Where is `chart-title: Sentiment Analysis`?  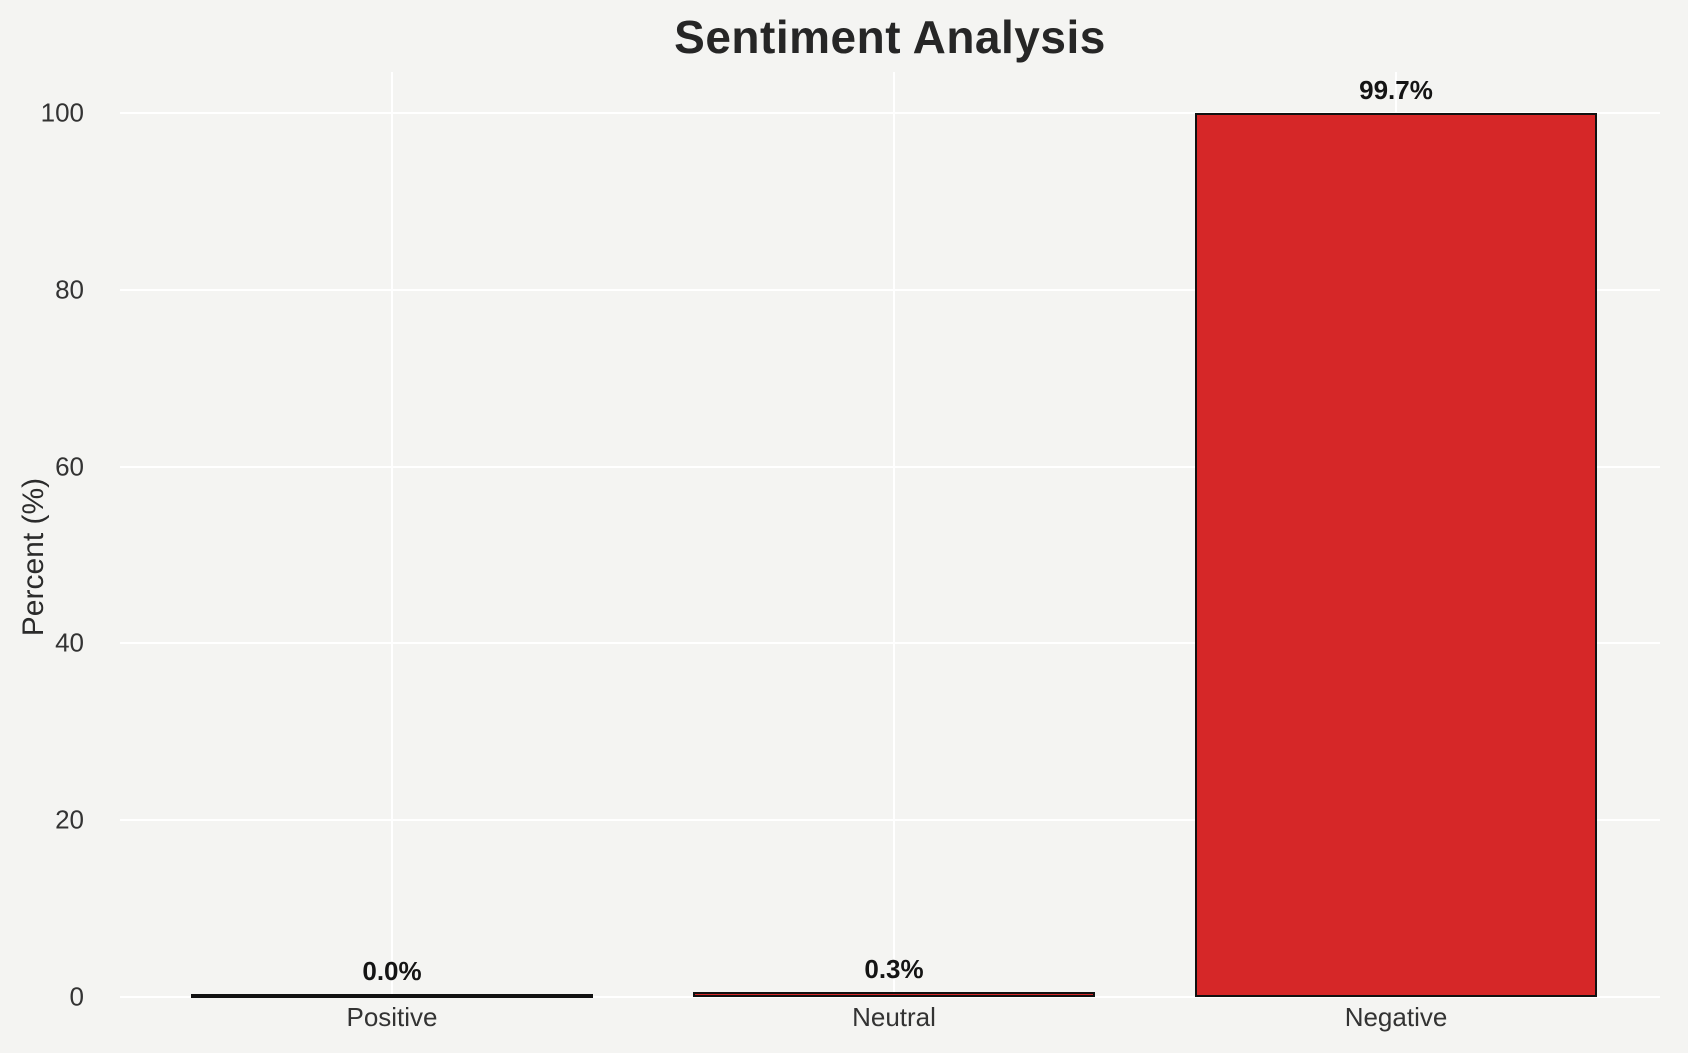 chart-title: Sentiment Analysis is located at coordinates (890, 37).